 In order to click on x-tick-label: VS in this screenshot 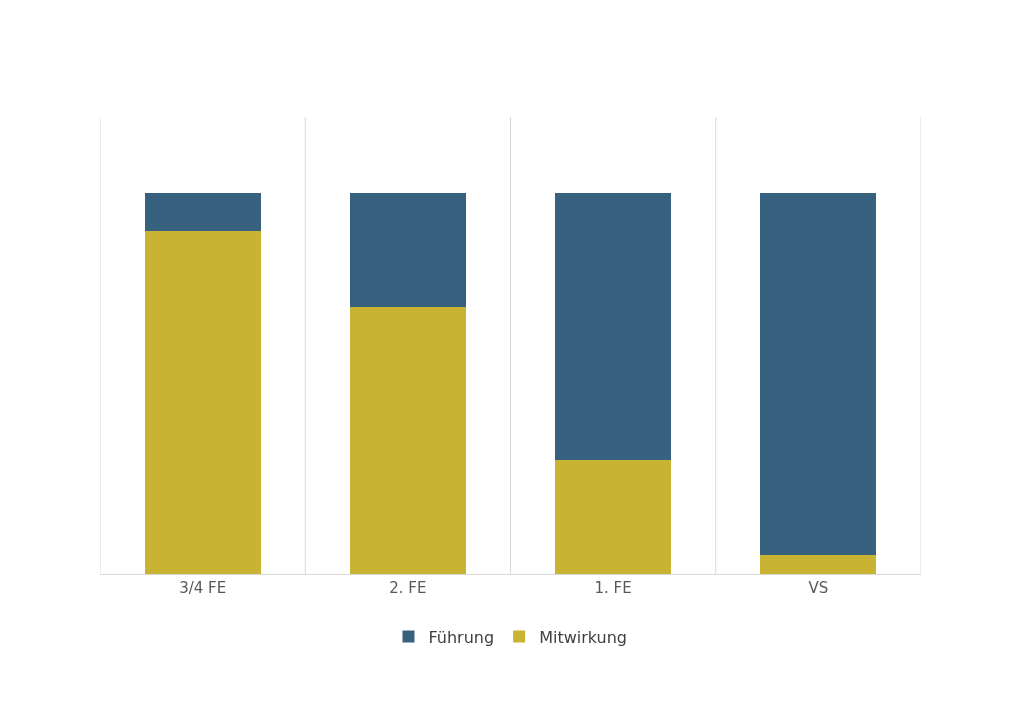, I will do `click(818, 588)`.